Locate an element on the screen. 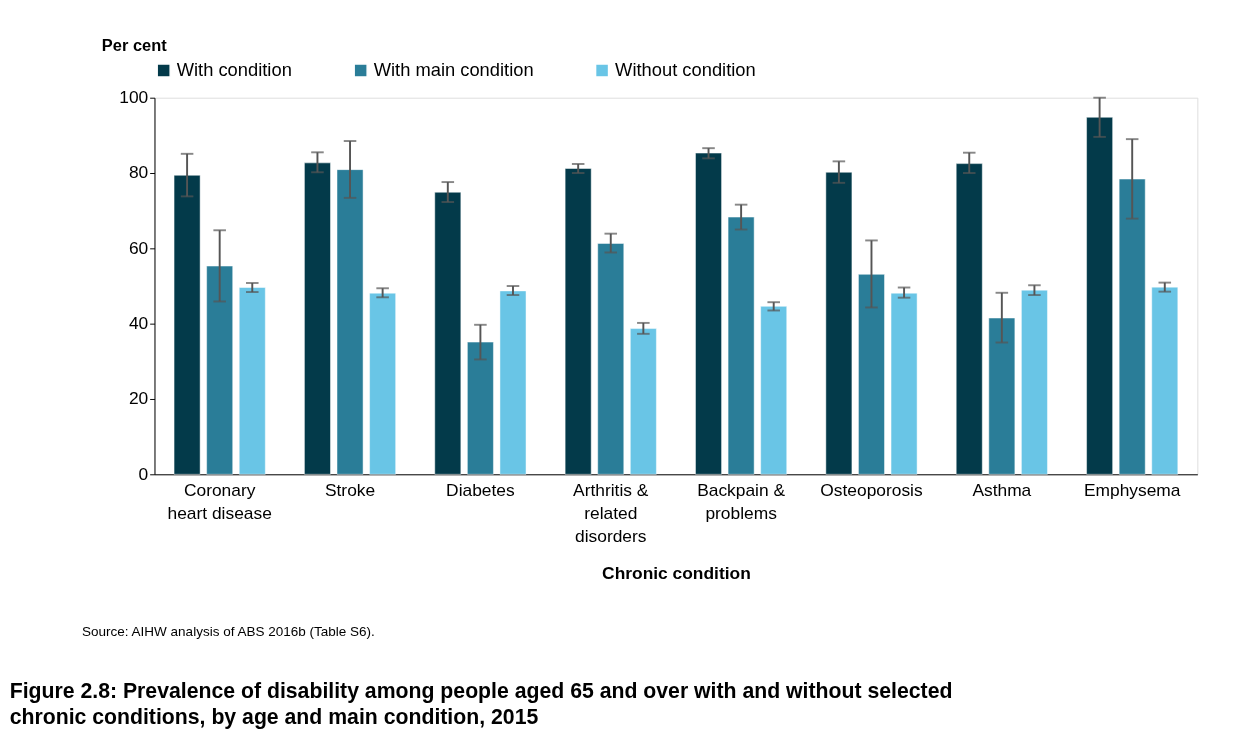 Image resolution: width=1236 pixels, height=745 pixels. y-tick-label: 0 is located at coordinates (143, 473).